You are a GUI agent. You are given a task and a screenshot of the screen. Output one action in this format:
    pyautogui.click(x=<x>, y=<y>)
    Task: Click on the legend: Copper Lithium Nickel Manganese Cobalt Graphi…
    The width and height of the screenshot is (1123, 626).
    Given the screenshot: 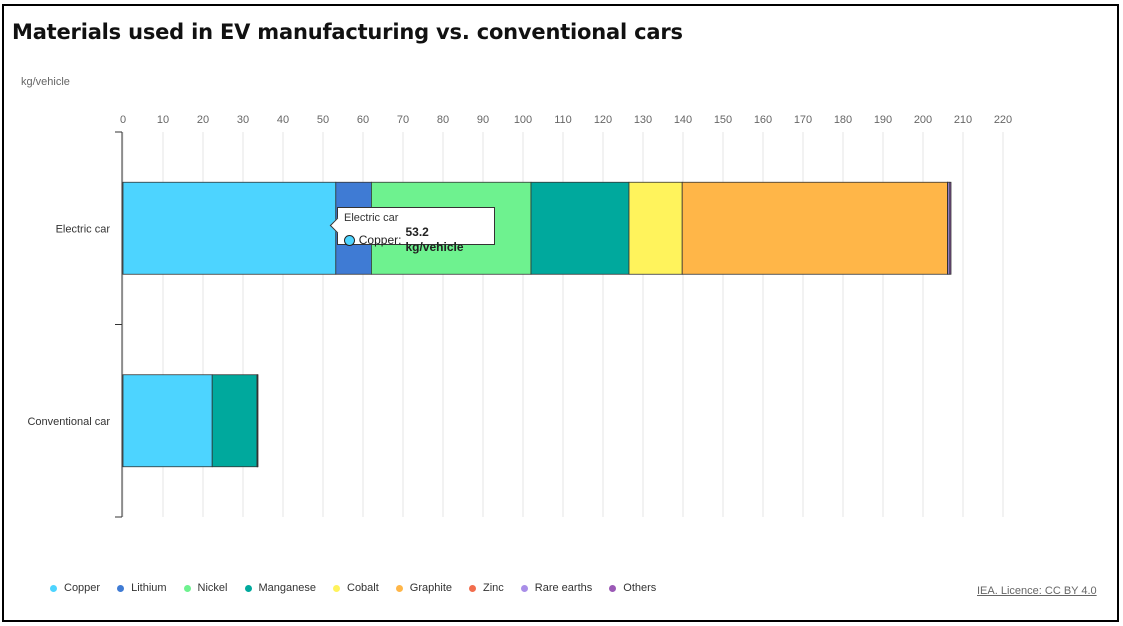 What is the action you would take?
    pyautogui.click(x=361, y=588)
    